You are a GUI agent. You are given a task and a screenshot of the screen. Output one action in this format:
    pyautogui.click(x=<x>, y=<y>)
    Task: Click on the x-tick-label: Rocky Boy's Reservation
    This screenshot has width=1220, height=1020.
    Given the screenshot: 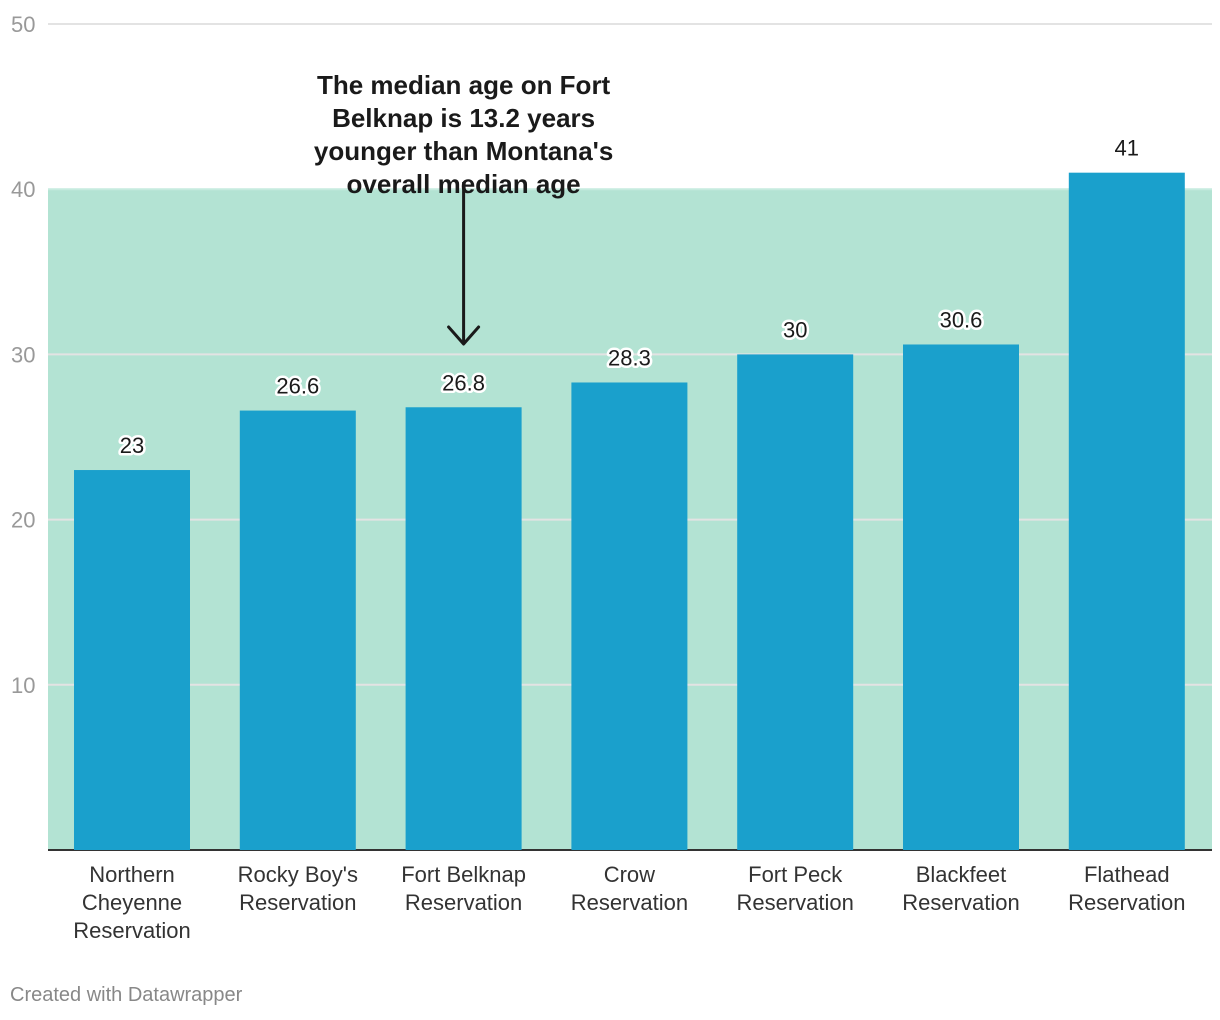 What is the action you would take?
    pyautogui.click(x=298, y=888)
    